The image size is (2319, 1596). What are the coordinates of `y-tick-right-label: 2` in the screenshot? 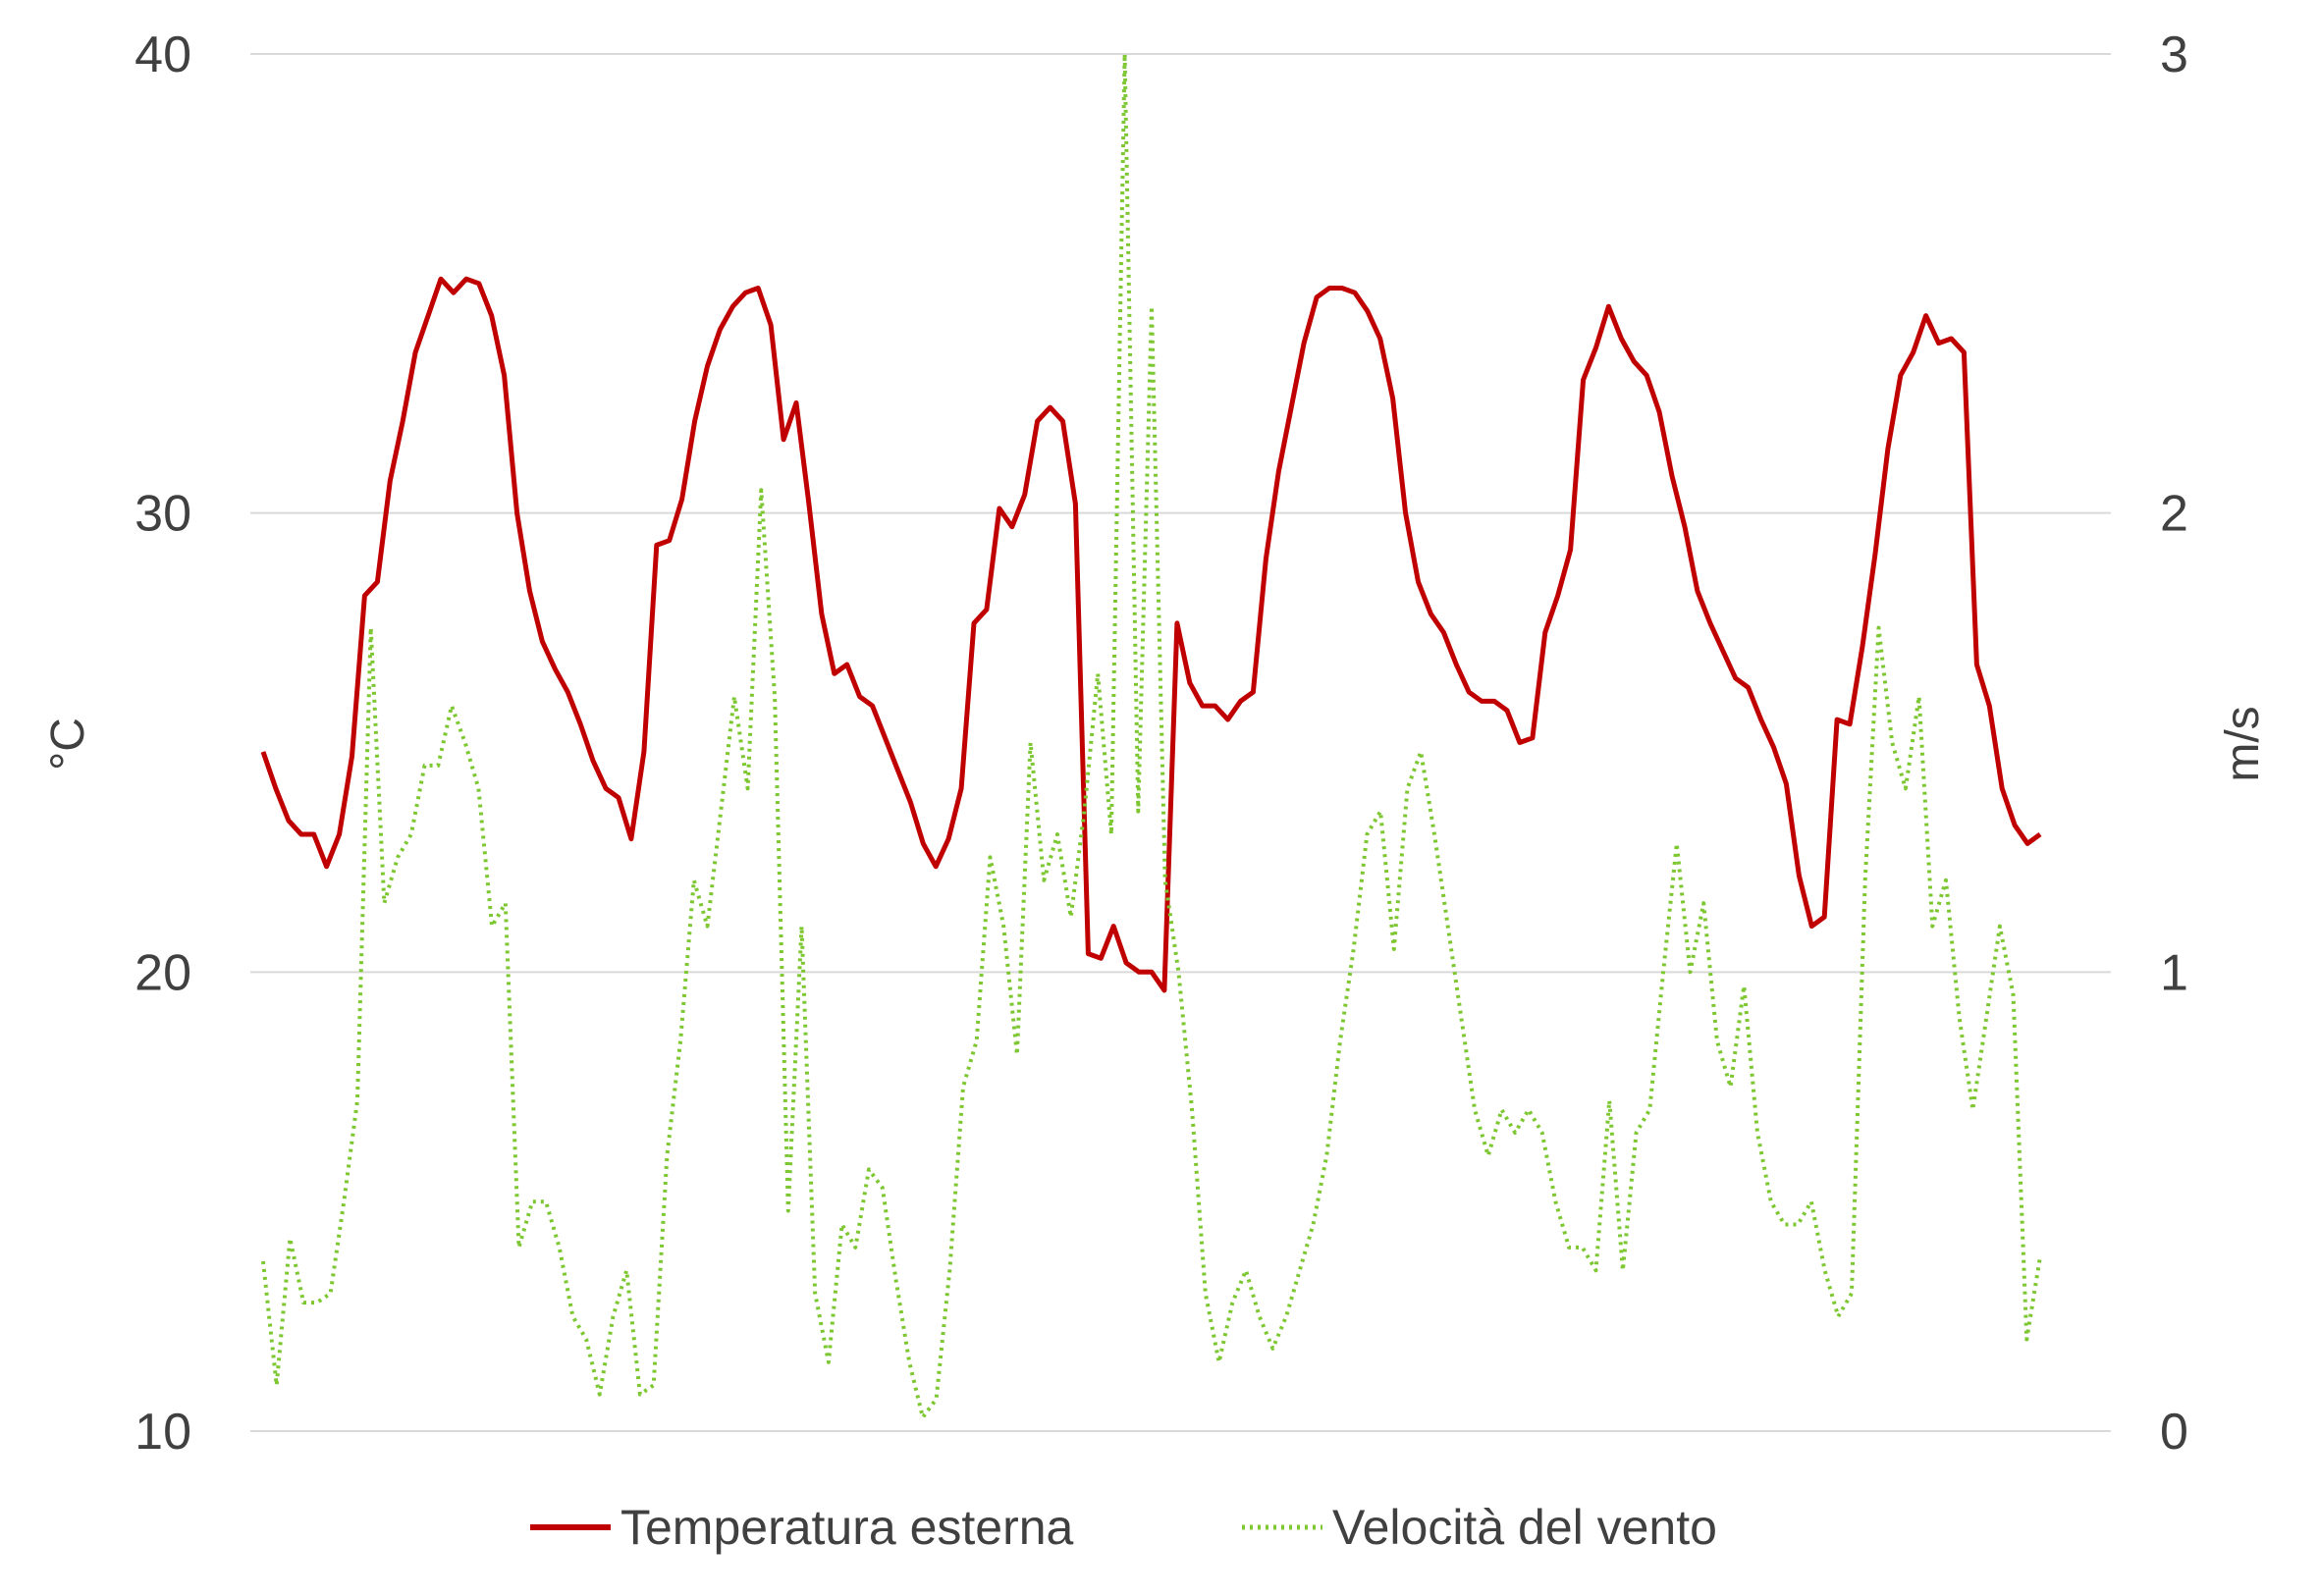 It's located at (2174, 514).